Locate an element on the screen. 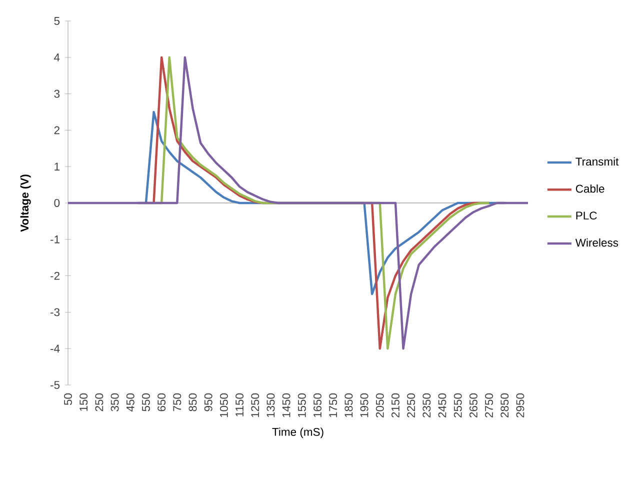  x-tick-label: 1550 is located at coordinates (302, 405).